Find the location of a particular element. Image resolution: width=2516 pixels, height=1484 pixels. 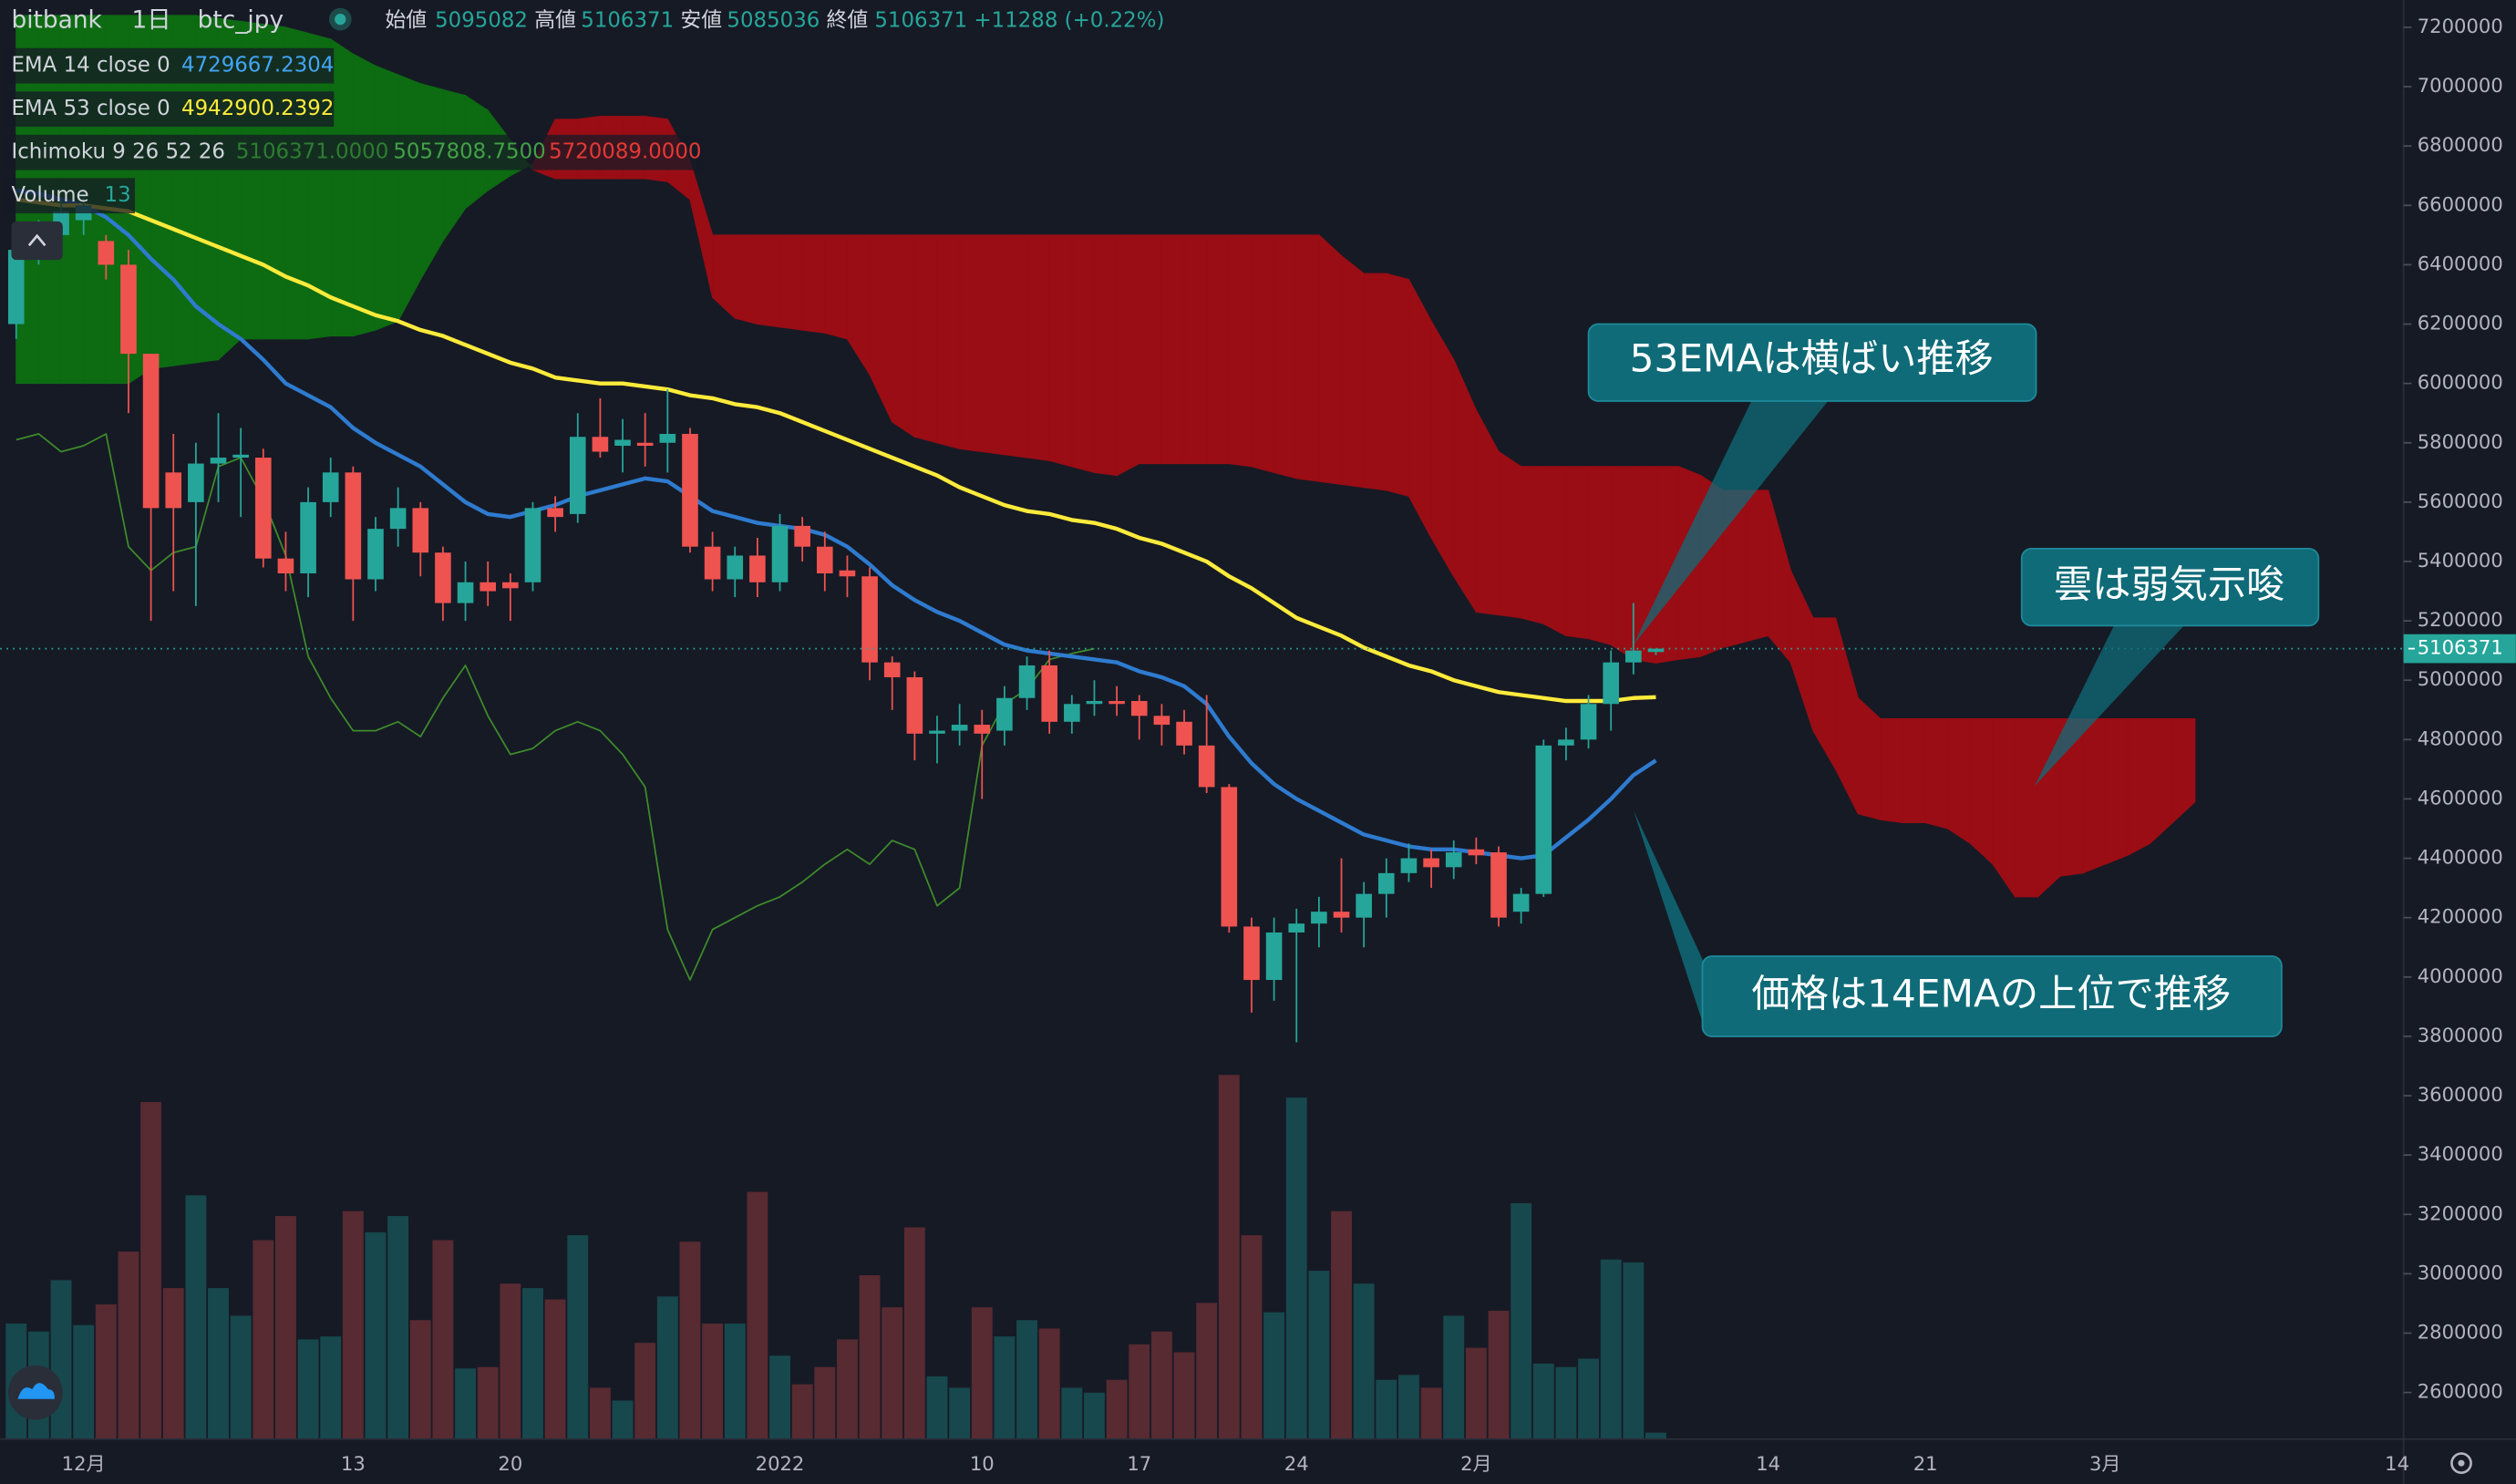

settings-icon is located at coordinates (2461, 1463).